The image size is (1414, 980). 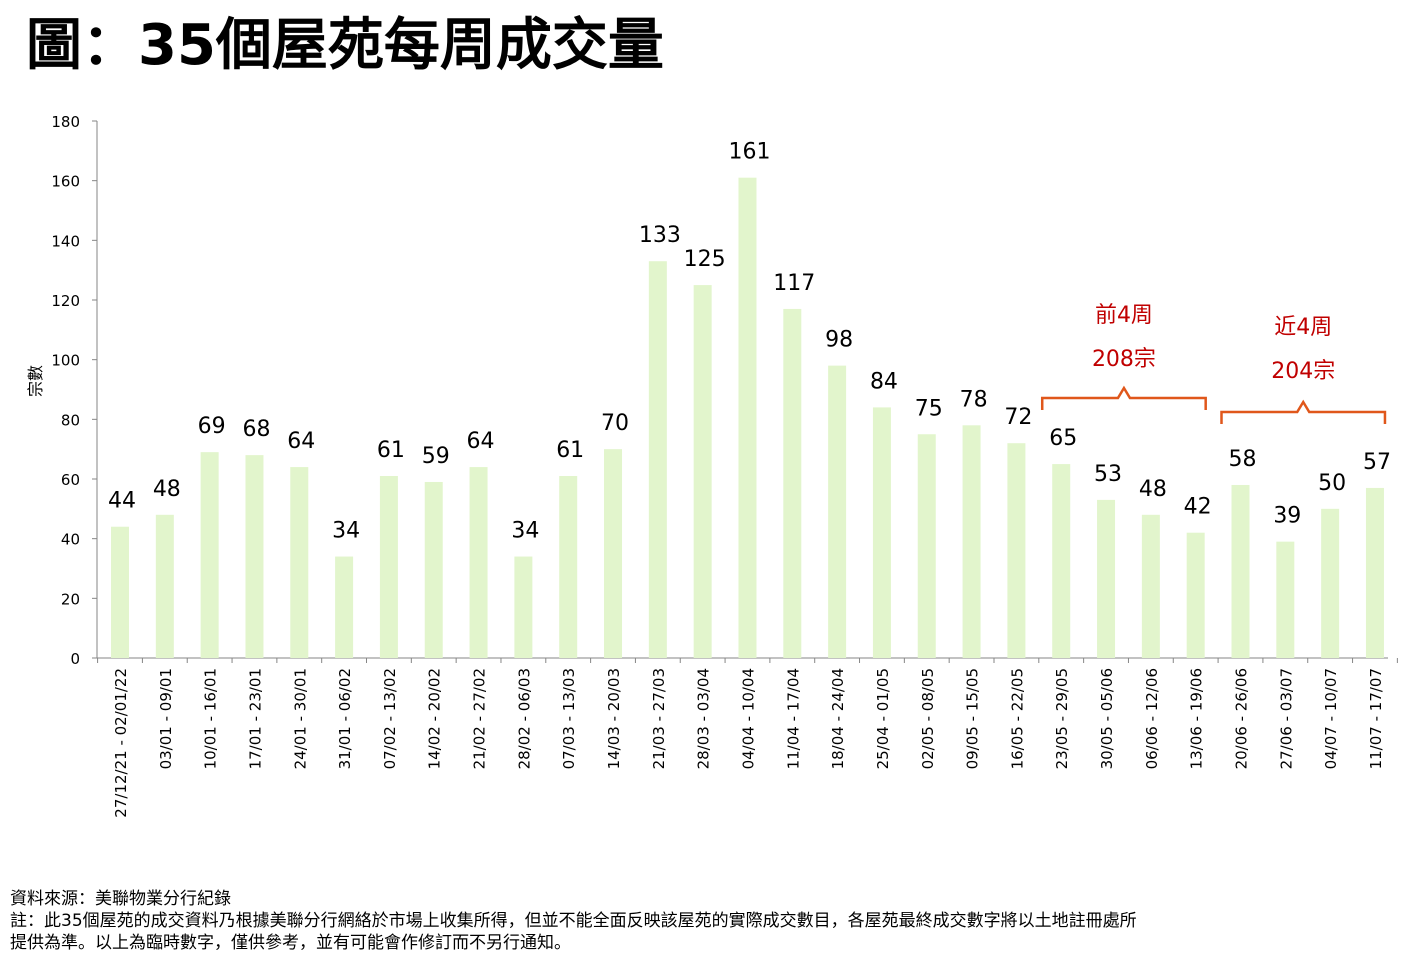 What do you see at coordinates (120, 899) in the screenshot?
I see `source-note: 資料來源：美聯物業分行紀錄` at bounding box center [120, 899].